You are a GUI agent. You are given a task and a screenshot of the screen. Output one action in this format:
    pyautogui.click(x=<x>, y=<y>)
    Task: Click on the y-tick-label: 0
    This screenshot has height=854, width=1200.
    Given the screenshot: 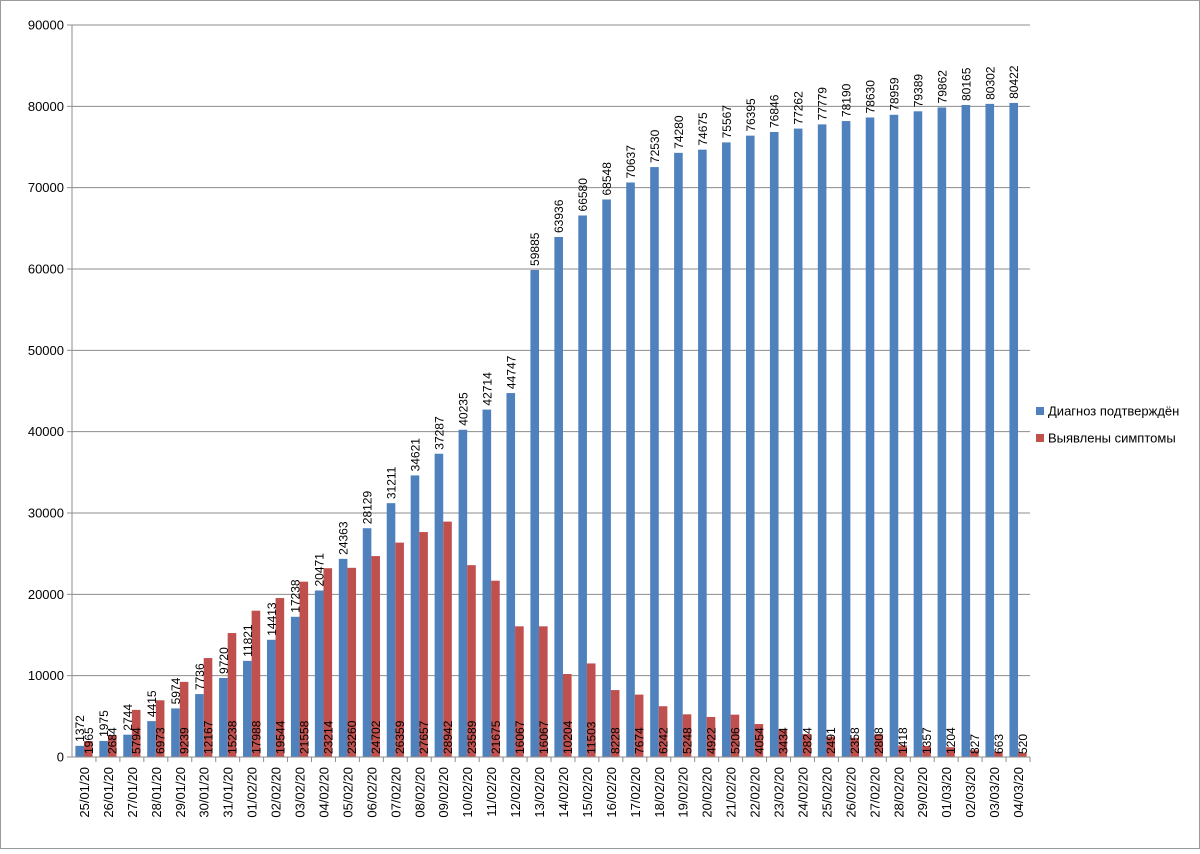 What is the action you would take?
    pyautogui.click(x=60, y=757)
    